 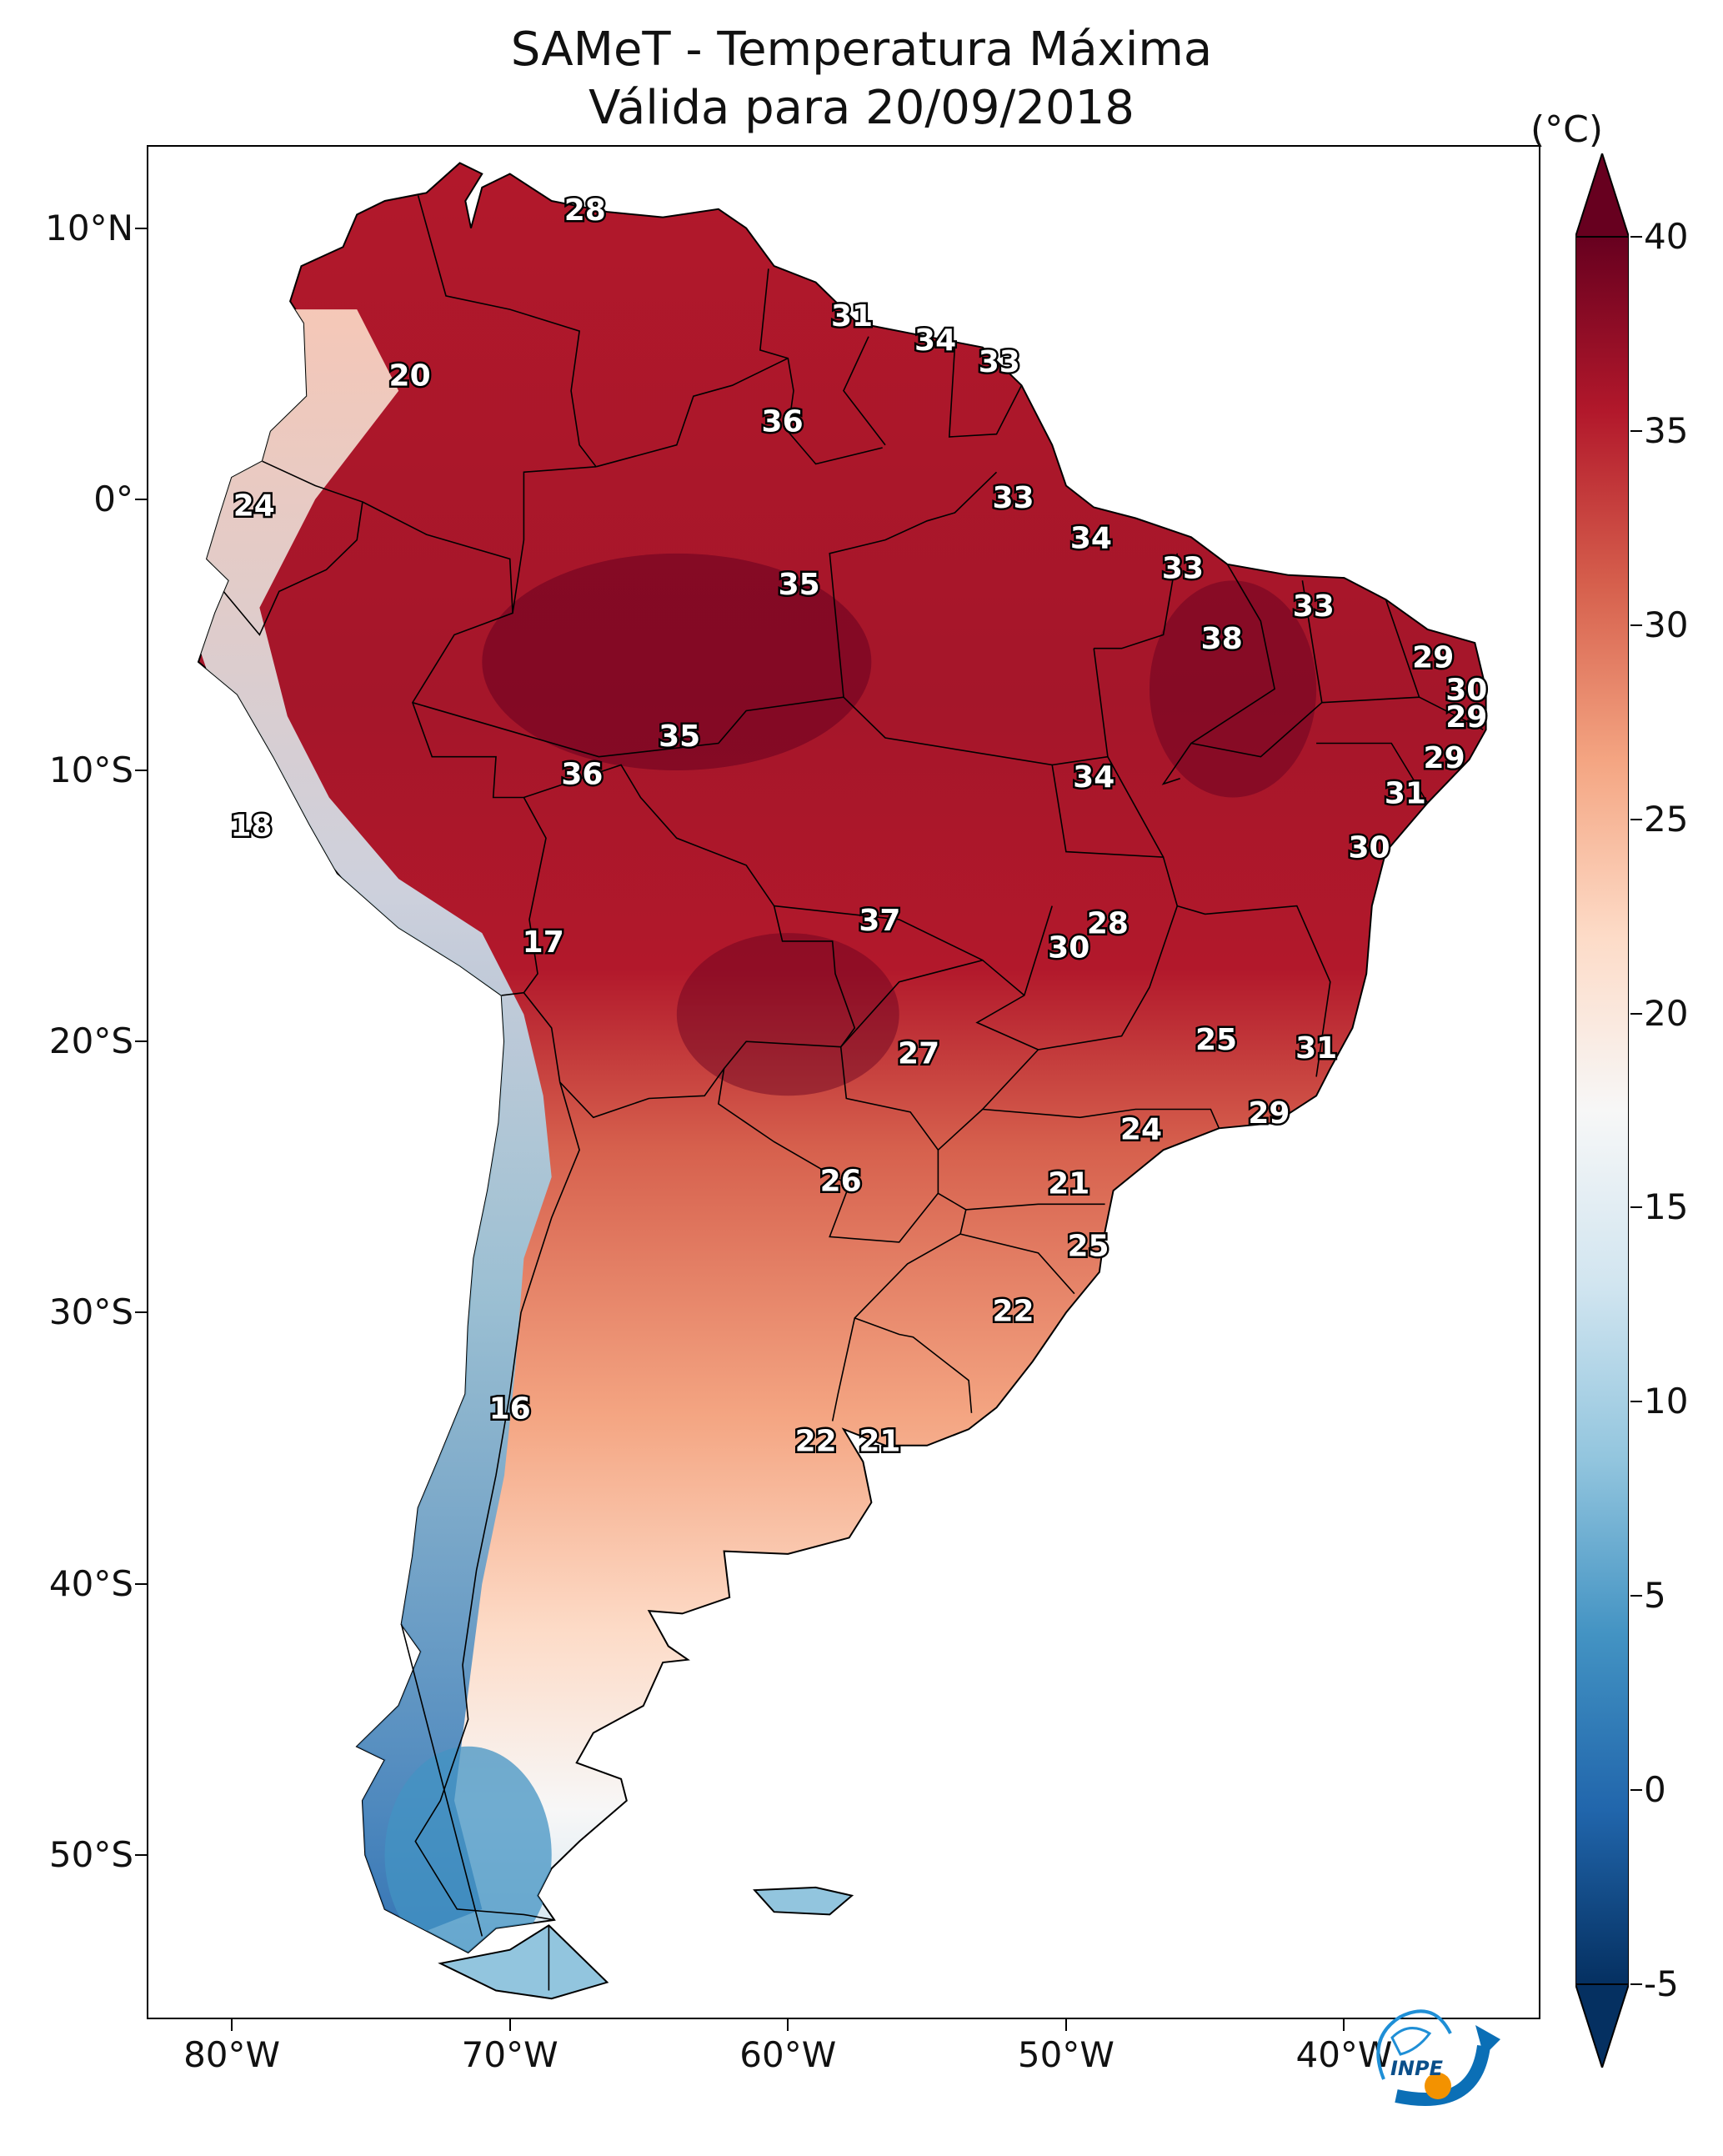 What do you see at coordinates (1602, 195) in the screenshot?
I see `colorbar-extend-max` at bounding box center [1602, 195].